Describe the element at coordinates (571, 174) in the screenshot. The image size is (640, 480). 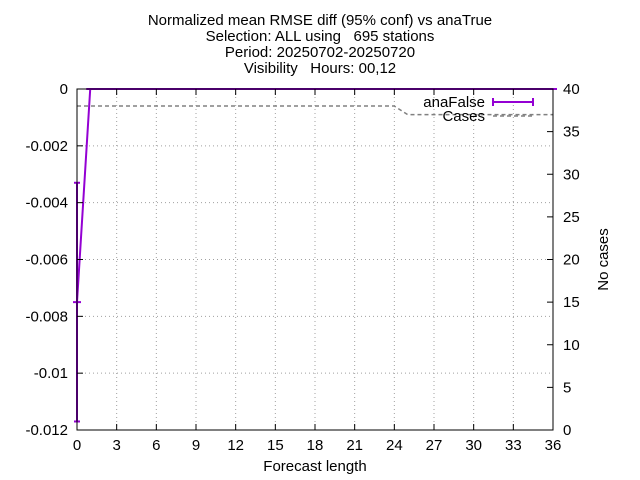
I see `y2-tick-label: 30` at that location.